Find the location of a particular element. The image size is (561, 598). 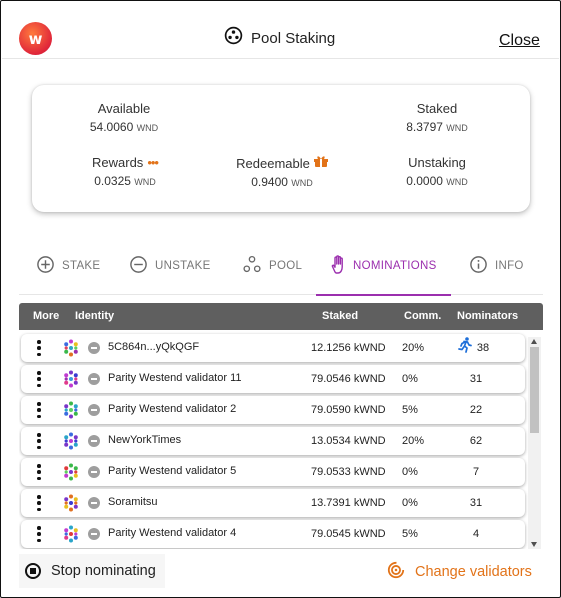

validator-commission: 0% is located at coordinates (410, 379).